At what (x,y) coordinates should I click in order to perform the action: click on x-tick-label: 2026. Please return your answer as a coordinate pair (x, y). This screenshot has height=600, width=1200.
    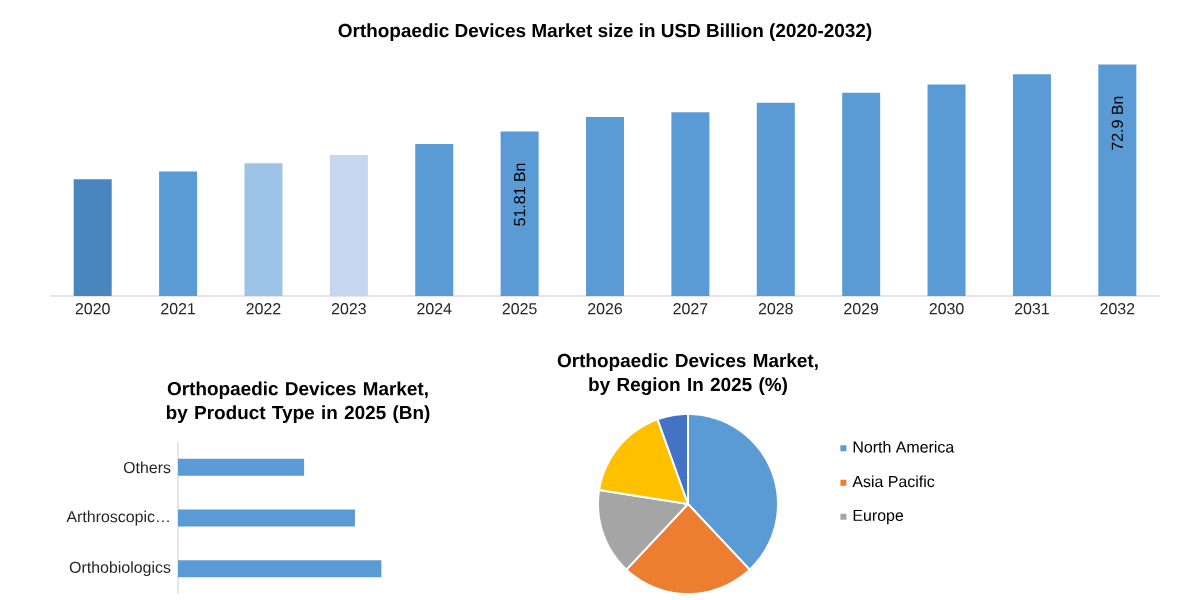
    Looking at the image, I should click on (605, 309).